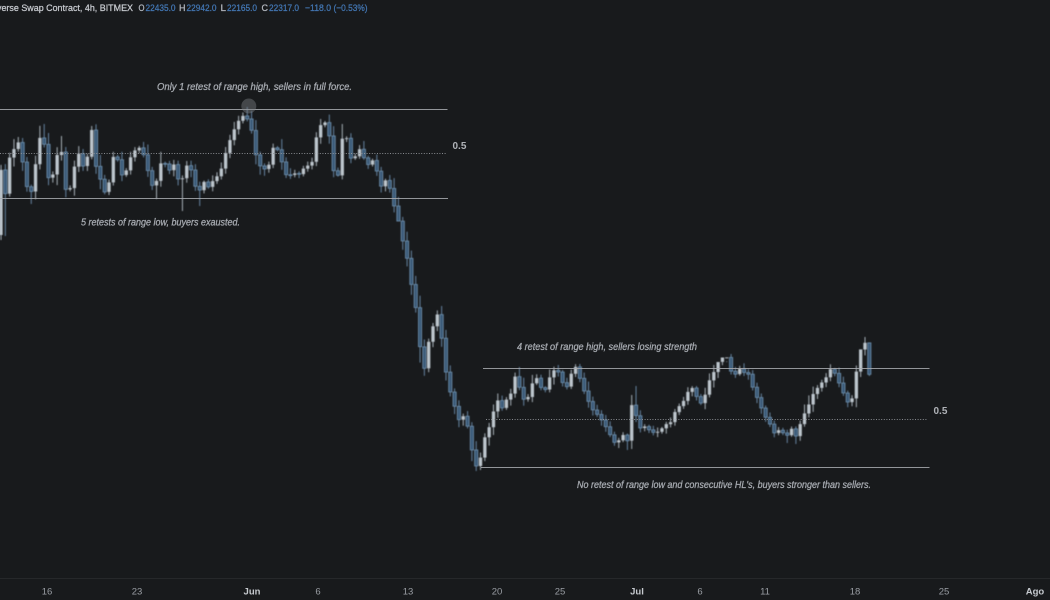  Describe the element at coordinates (202, 8) in the screenshot. I see `svg-text: 22942.0` at that location.